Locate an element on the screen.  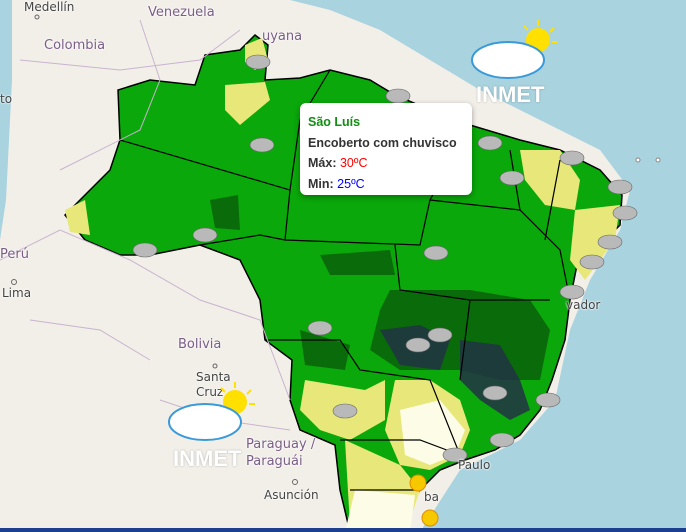
label-bolivia: Bolivia is located at coordinates (200, 344).